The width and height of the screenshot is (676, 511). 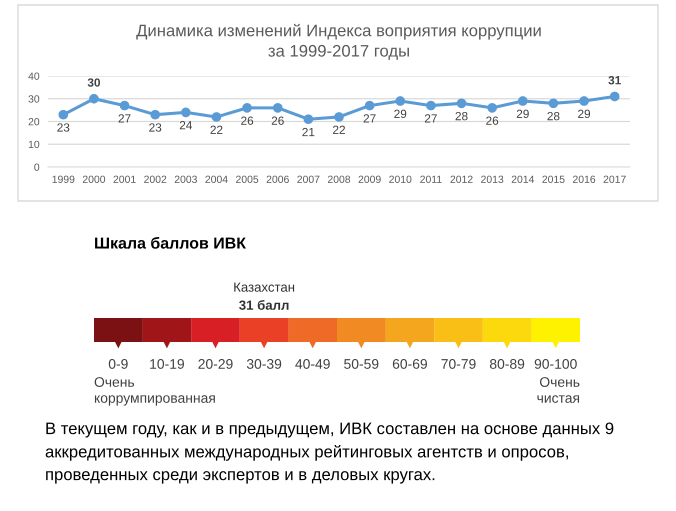 What do you see at coordinates (458, 364) in the screenshot?
I see `category-label: 70-79` at bounding box center [458, 364].